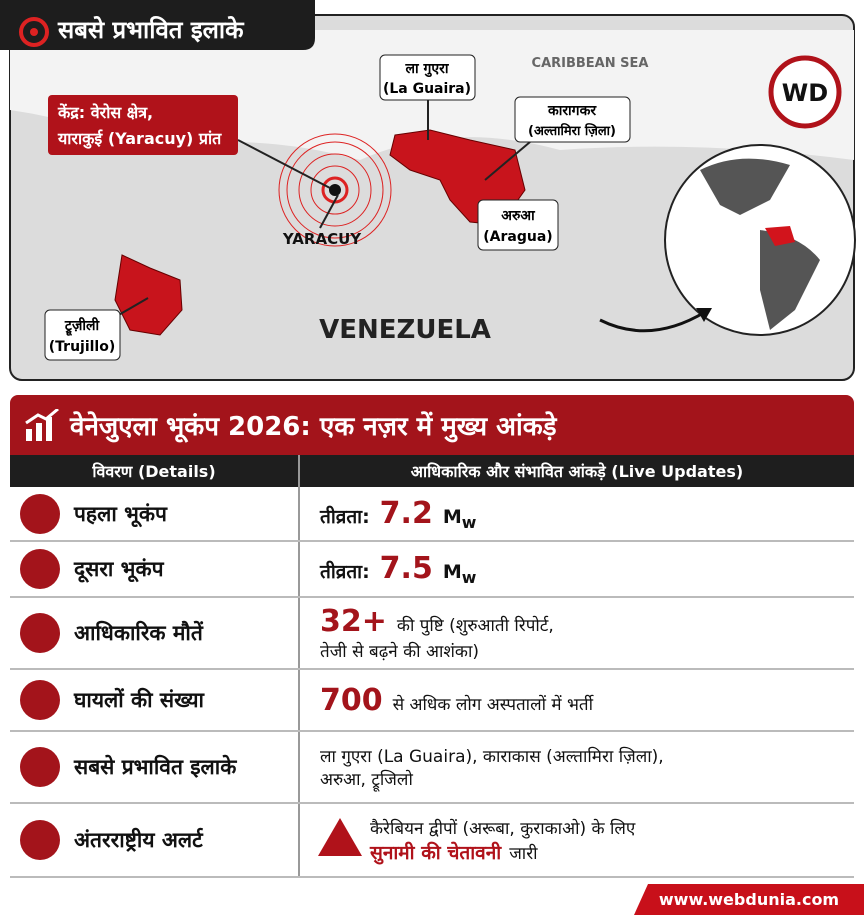 Image resolution: width=864 pixels, height=915 pixels. What do you see at coordinates (518, 216) in the screenshot?
I see `map-label: अरुआ` at bounding box center [518, 216].